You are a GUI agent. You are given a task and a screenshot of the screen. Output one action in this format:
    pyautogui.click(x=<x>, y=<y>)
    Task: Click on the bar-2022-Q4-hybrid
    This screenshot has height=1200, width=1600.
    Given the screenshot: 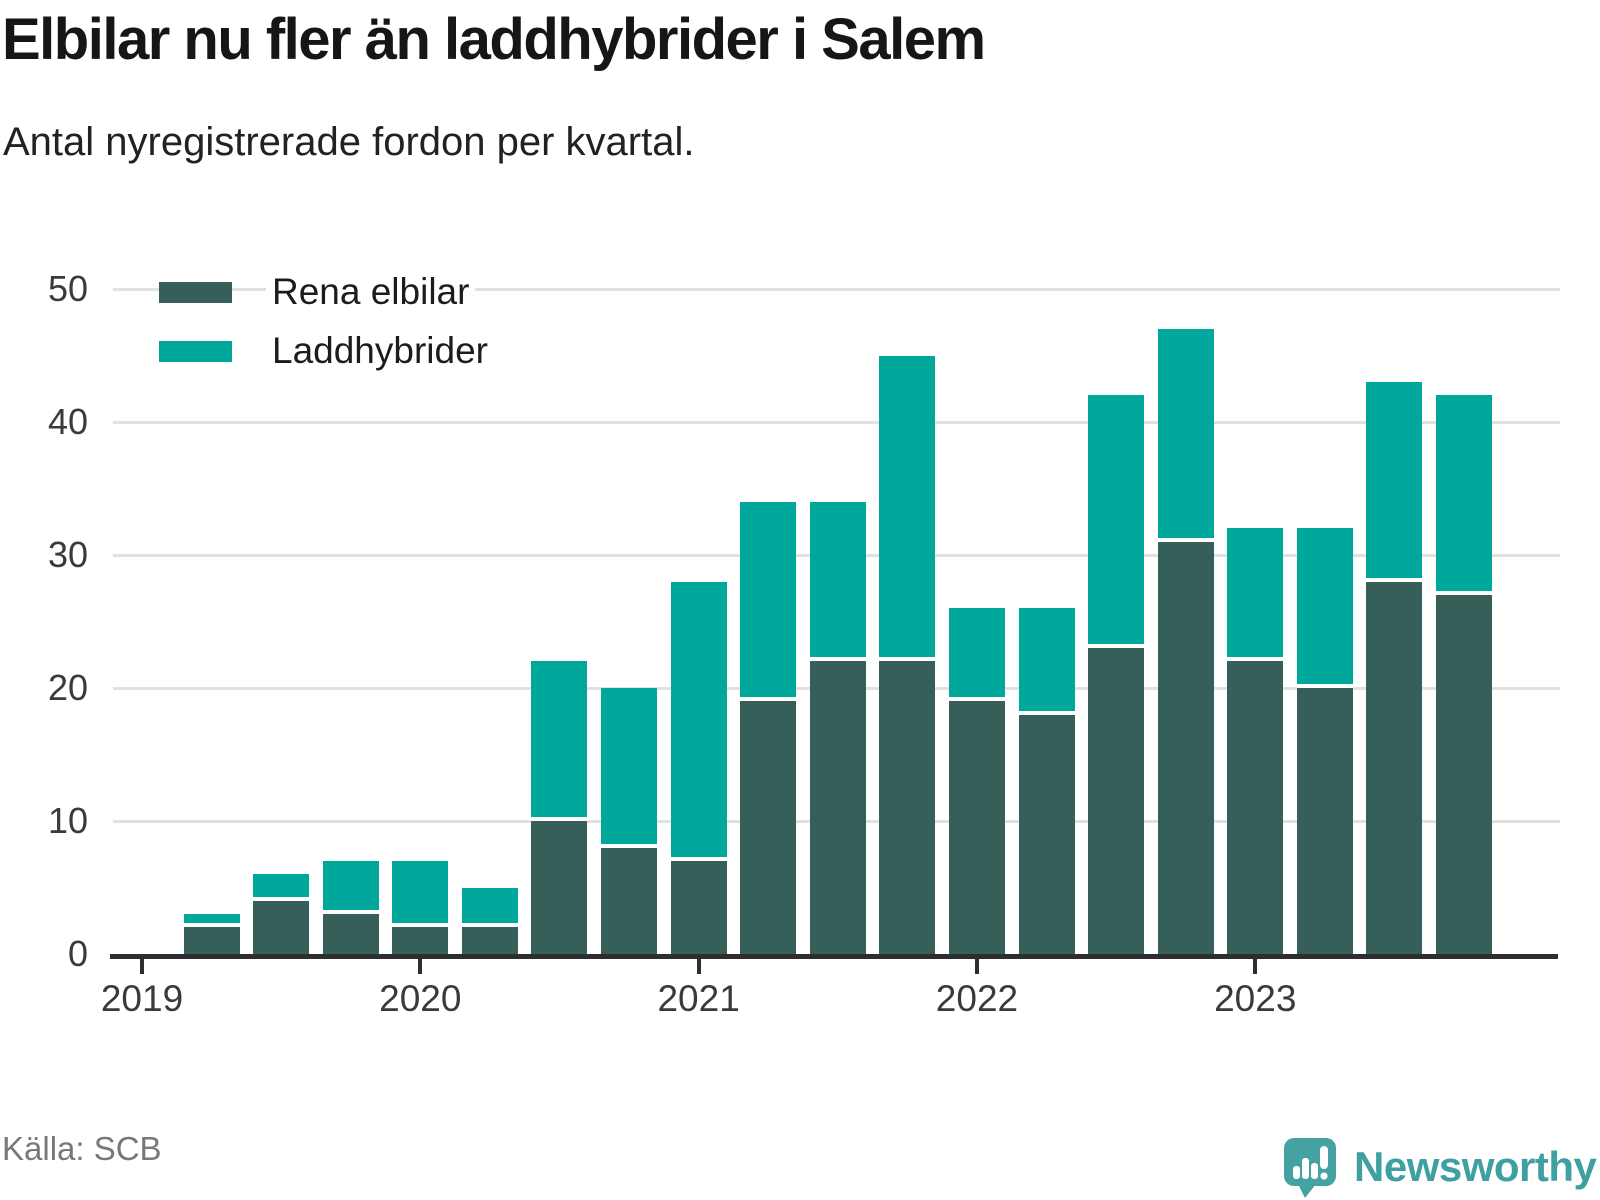 What is the action you would take?
    pyautogui.click(x=1185, y=435)
    